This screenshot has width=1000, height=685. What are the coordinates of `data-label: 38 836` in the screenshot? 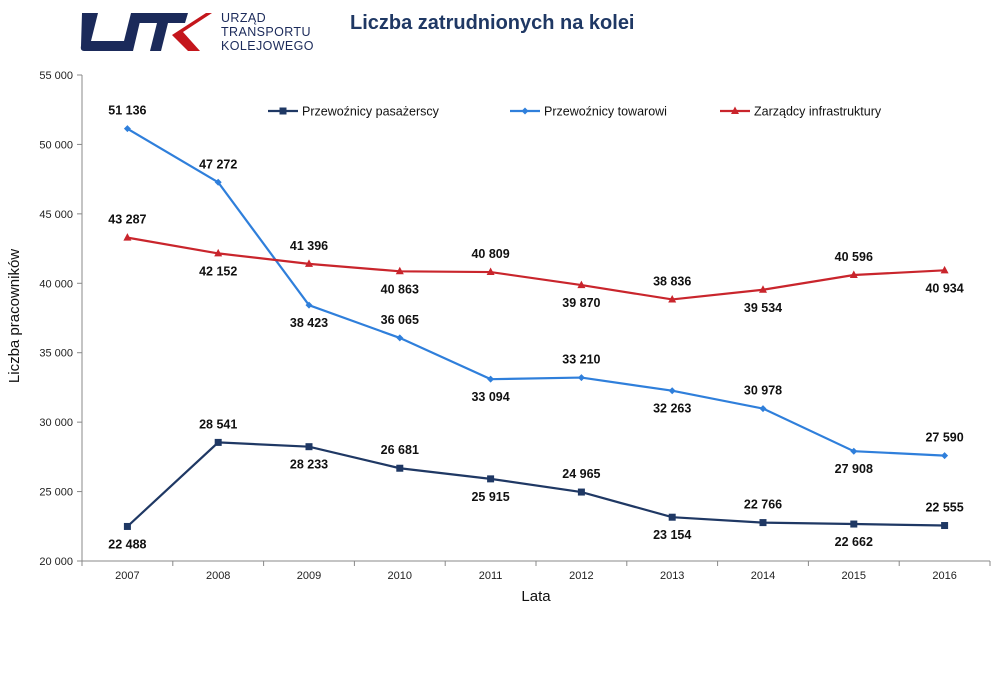 It's located at (672, 281).